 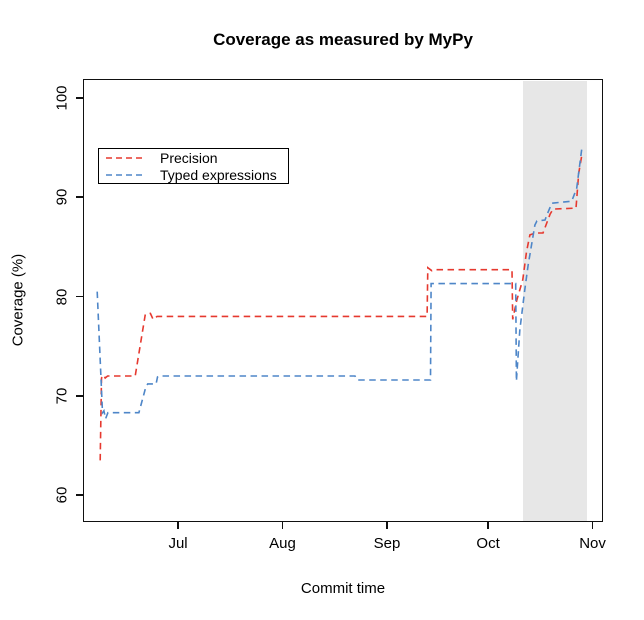 I want to click on x-tick-label: Oct, so click(x=488, y=543).